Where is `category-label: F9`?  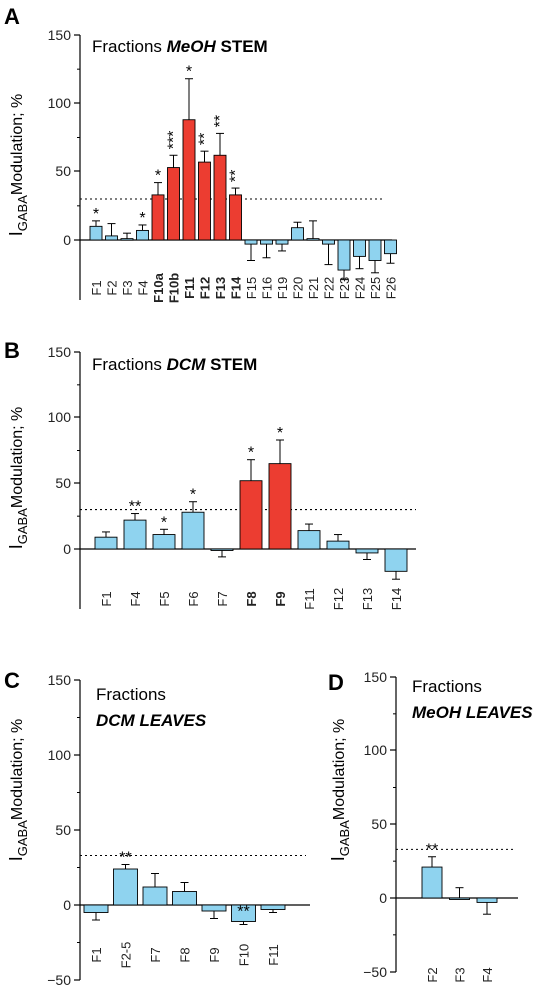
category-label: F9 is located at coordinates (280, 598).